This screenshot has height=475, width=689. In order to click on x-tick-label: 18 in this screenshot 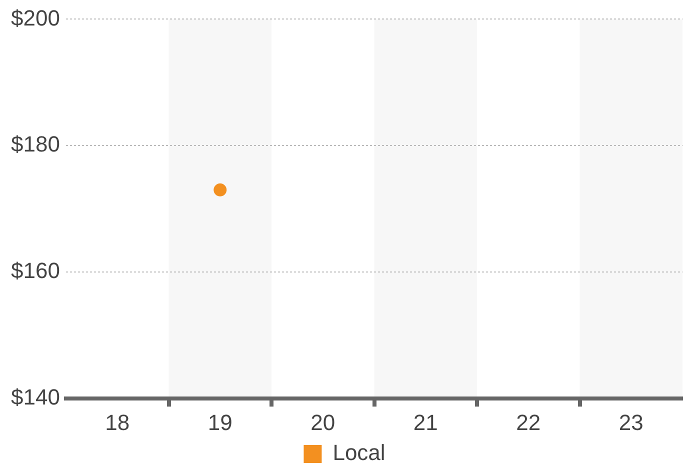, I will do `click(117, 422)`.